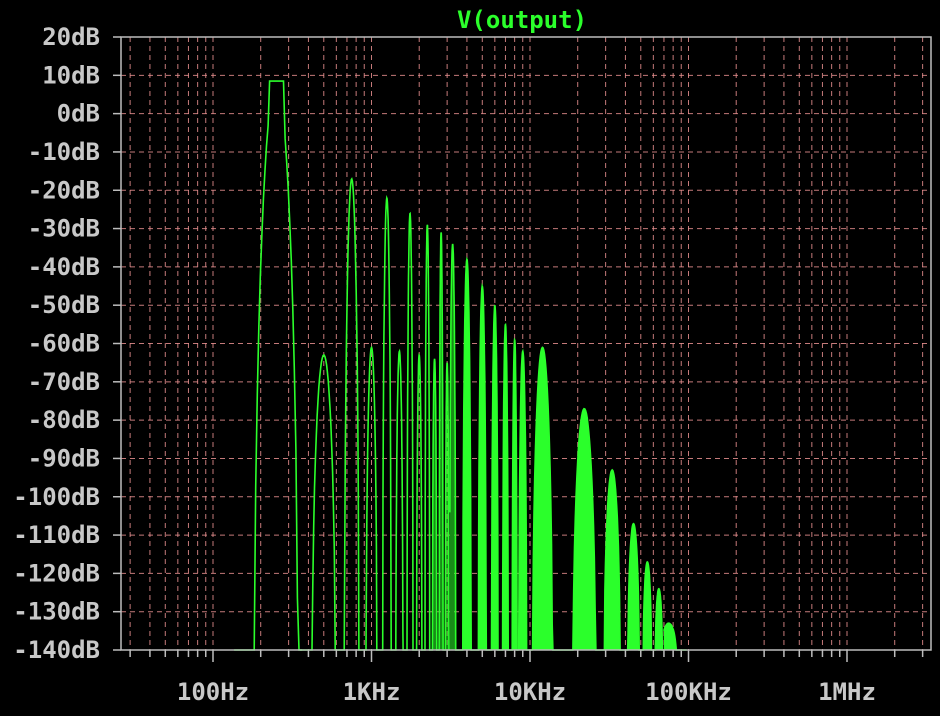 This screenshot has height=716, width=940. I want to click on y-tick-label: -130dB, so click(56, 612).